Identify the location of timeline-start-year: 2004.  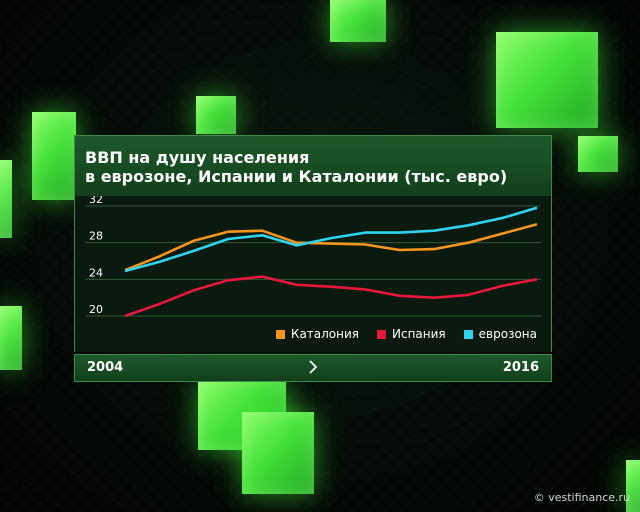
(105, 367).